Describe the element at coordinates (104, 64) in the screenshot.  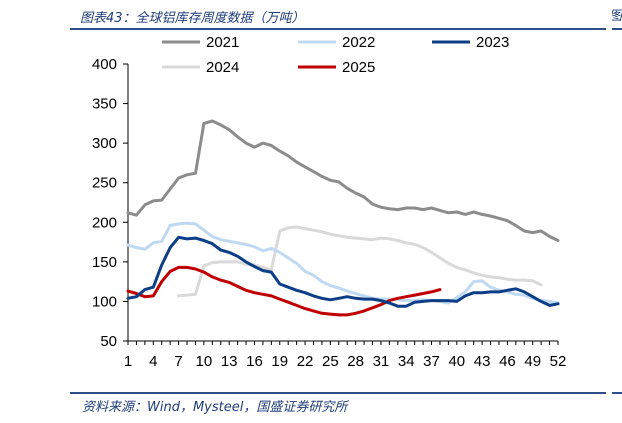
I see `y-tick-label: 400` at that location.